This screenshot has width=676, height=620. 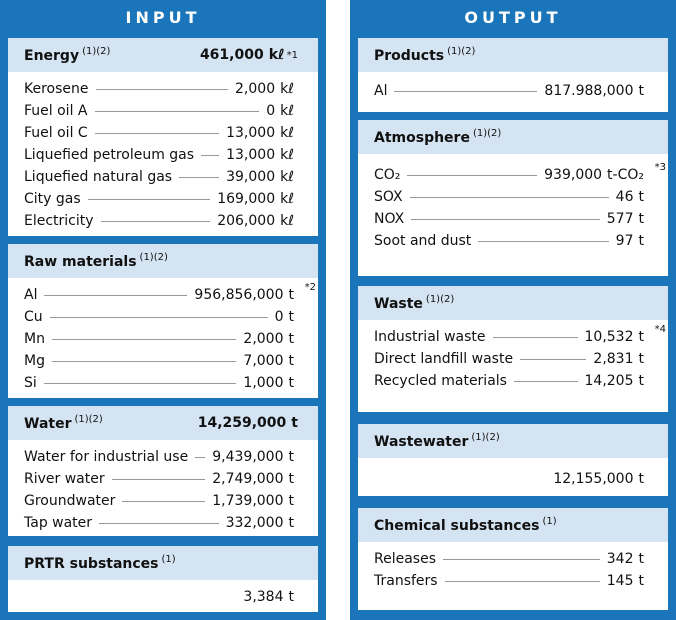 I want to click on row-value: 2,831, so click(x=613, y=359).